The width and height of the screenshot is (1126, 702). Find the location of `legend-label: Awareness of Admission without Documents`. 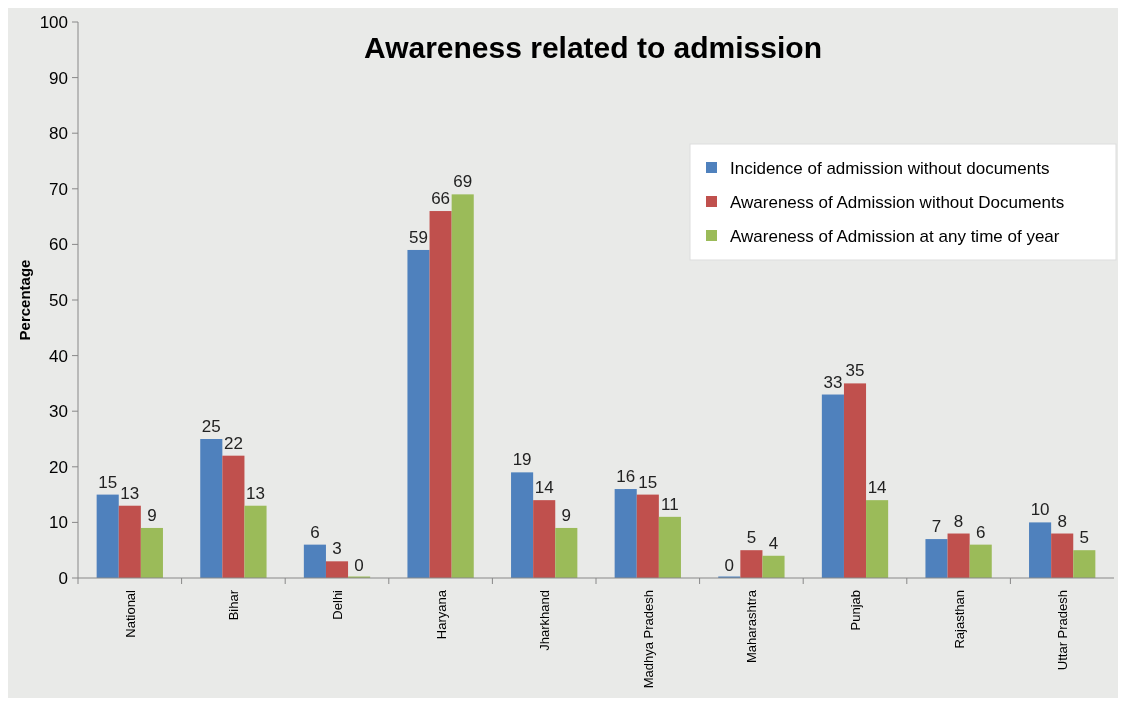

legend-label: Awareness of Admission without Documents is located at coordinates (897, 202).